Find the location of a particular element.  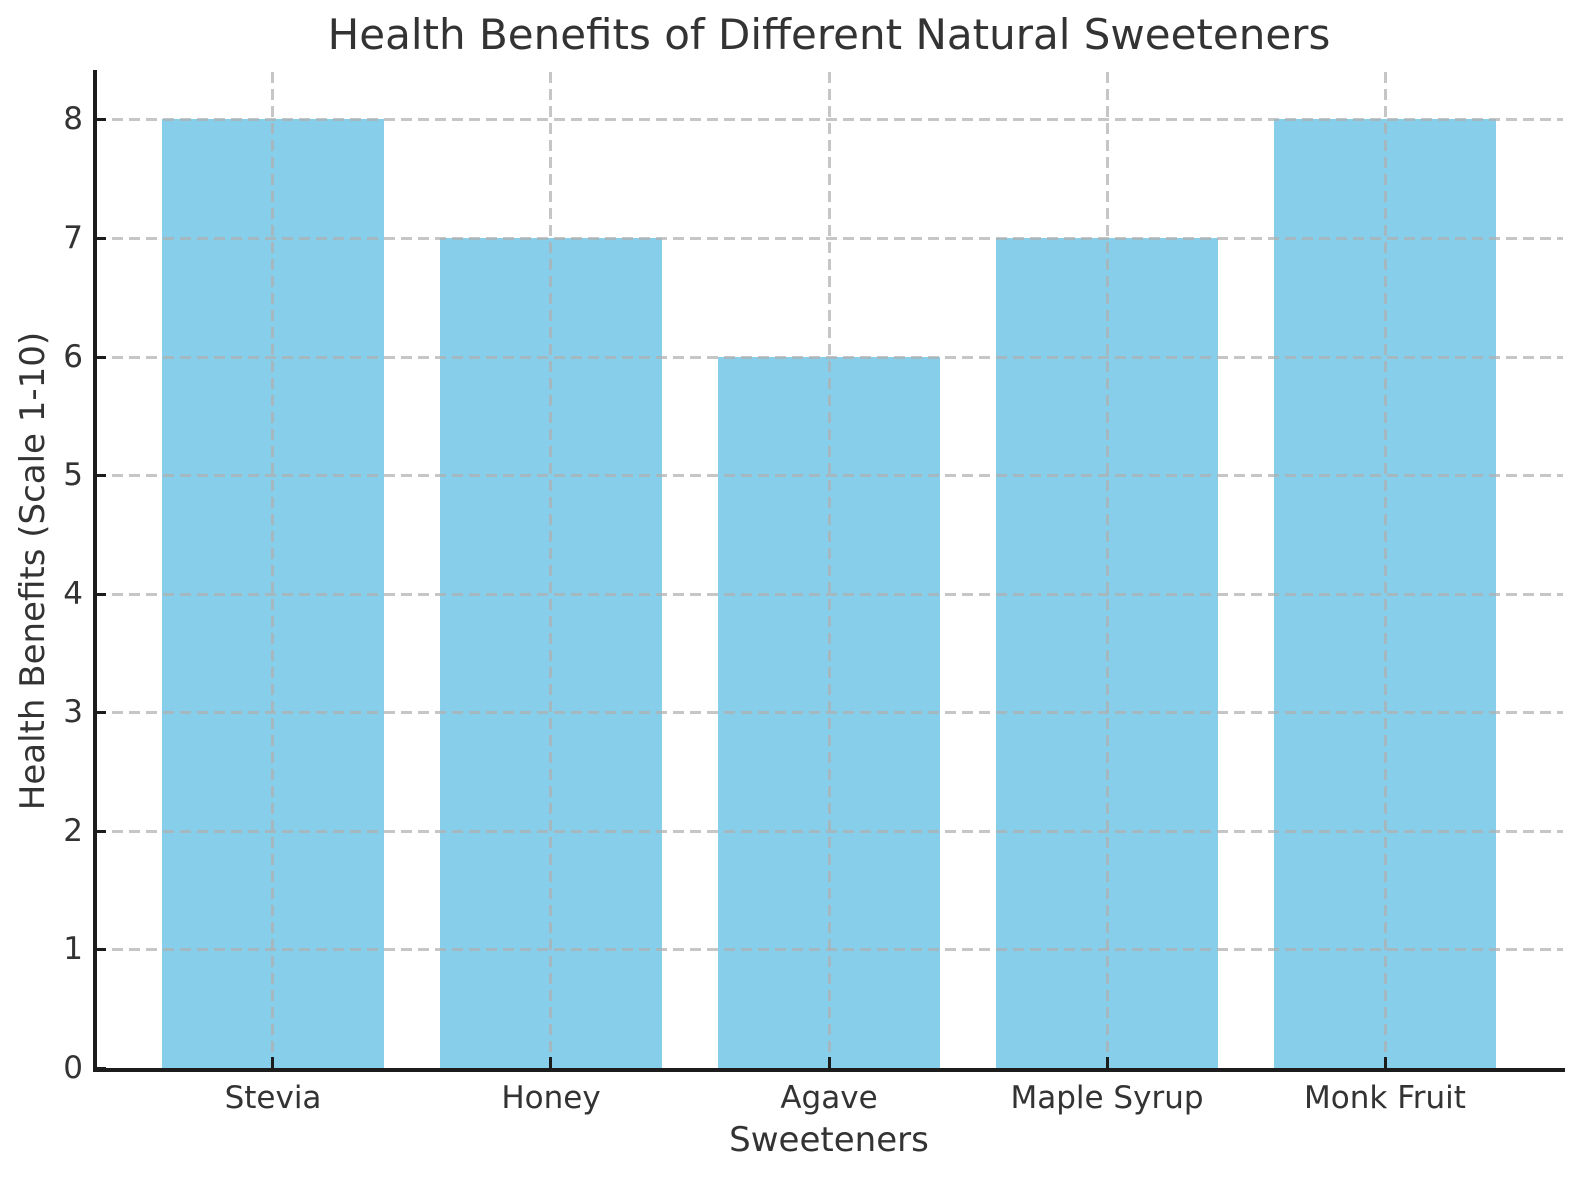

x-tick-stevia is located at coordinates (272, 1062).